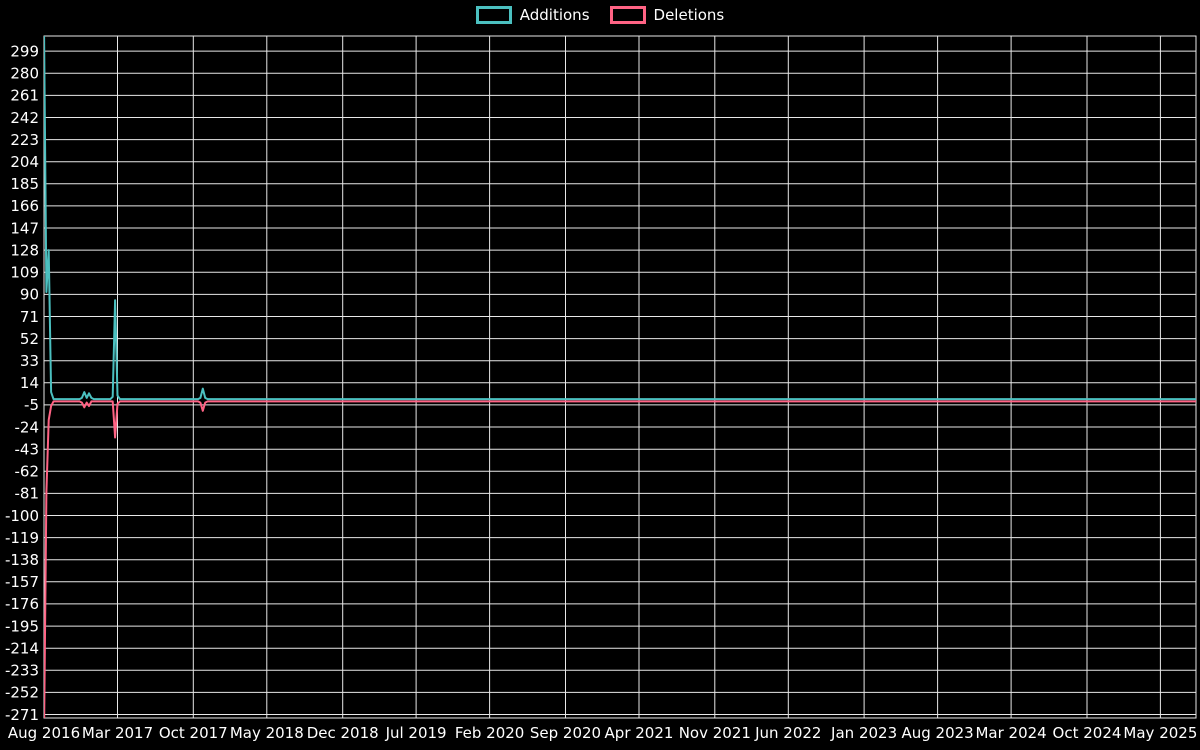  What do you see at coordinates (267, 733) in the screenshot?
I see `svg-text: May 2018` at bounding box center [267, 733].